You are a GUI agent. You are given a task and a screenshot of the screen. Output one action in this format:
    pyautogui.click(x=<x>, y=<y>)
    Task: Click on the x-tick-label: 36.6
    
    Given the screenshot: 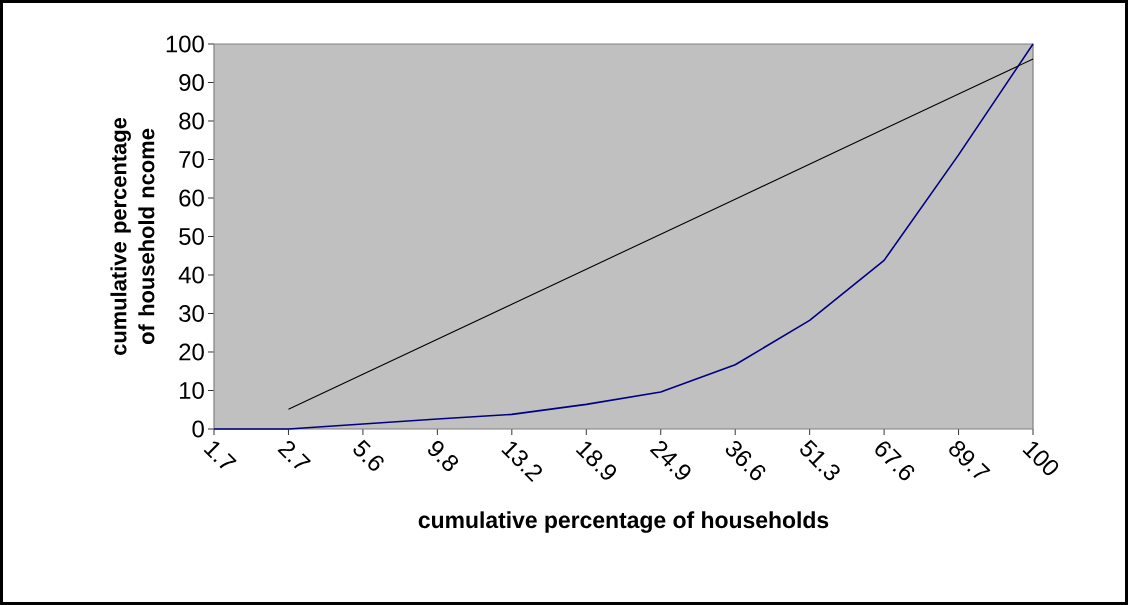 What is the action you would take?
    pyautogui.click(x=745, y=460)
    